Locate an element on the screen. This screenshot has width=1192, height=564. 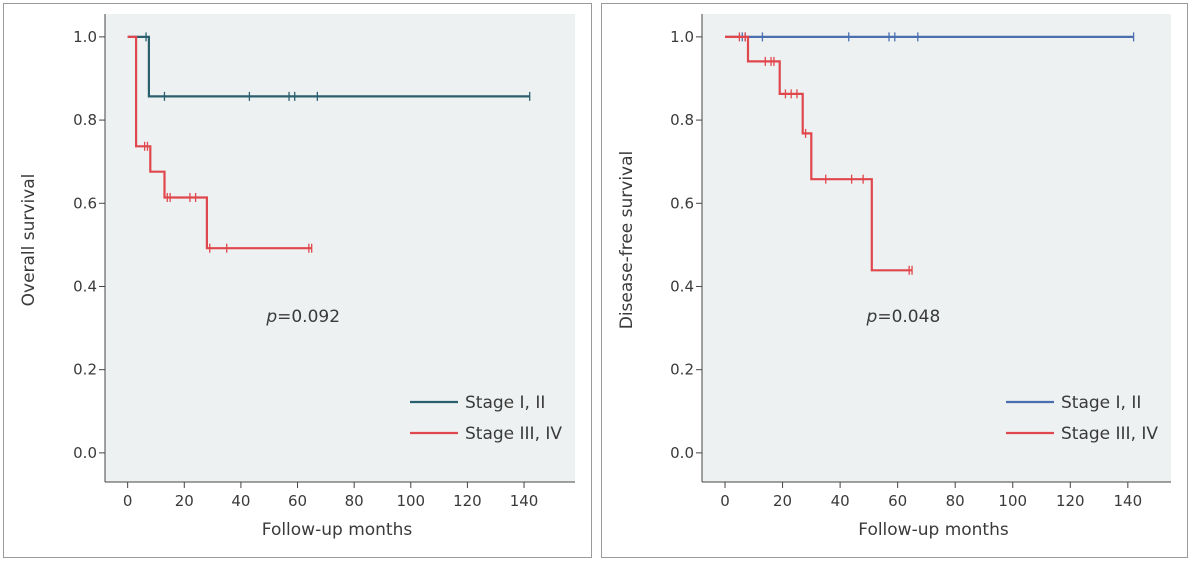
p-value-annotation: p=0.048 is located at coordinates (903, 317).